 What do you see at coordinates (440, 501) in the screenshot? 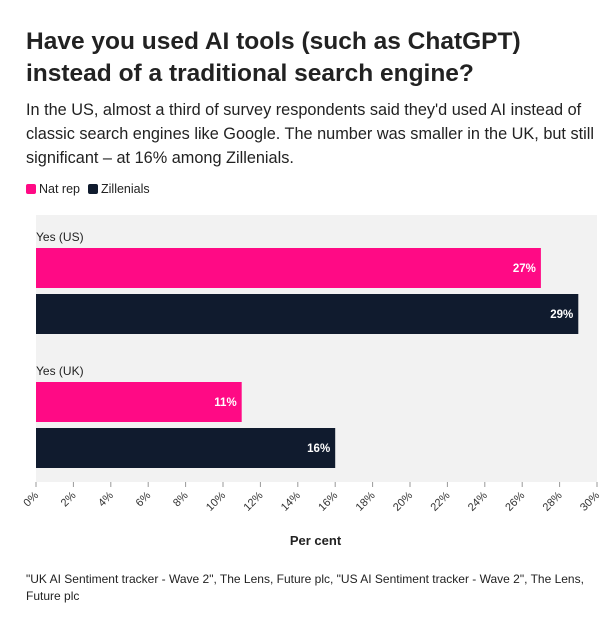
I see `x-tick-label-11: 22%` at bounding box center [440, 501].